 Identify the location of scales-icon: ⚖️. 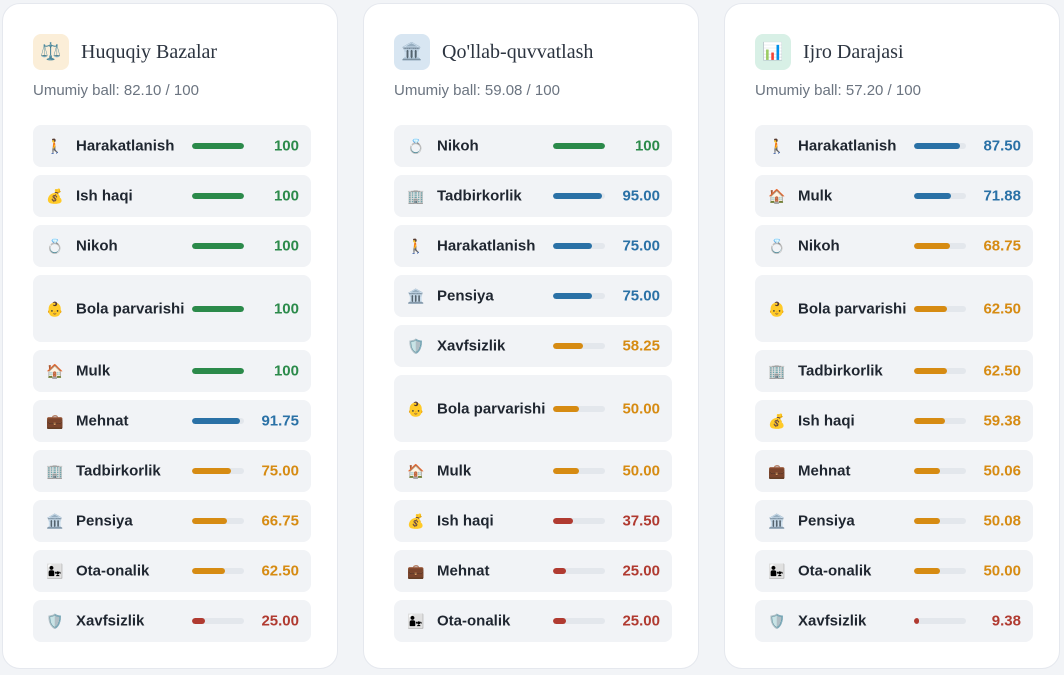
(51, 52).